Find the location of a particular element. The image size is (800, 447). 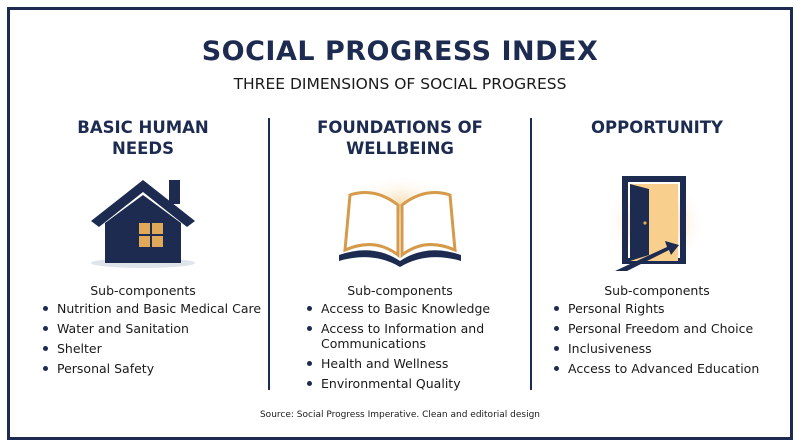

list-item: Access to Basic Knowledge is located at coordinates (402, 308).